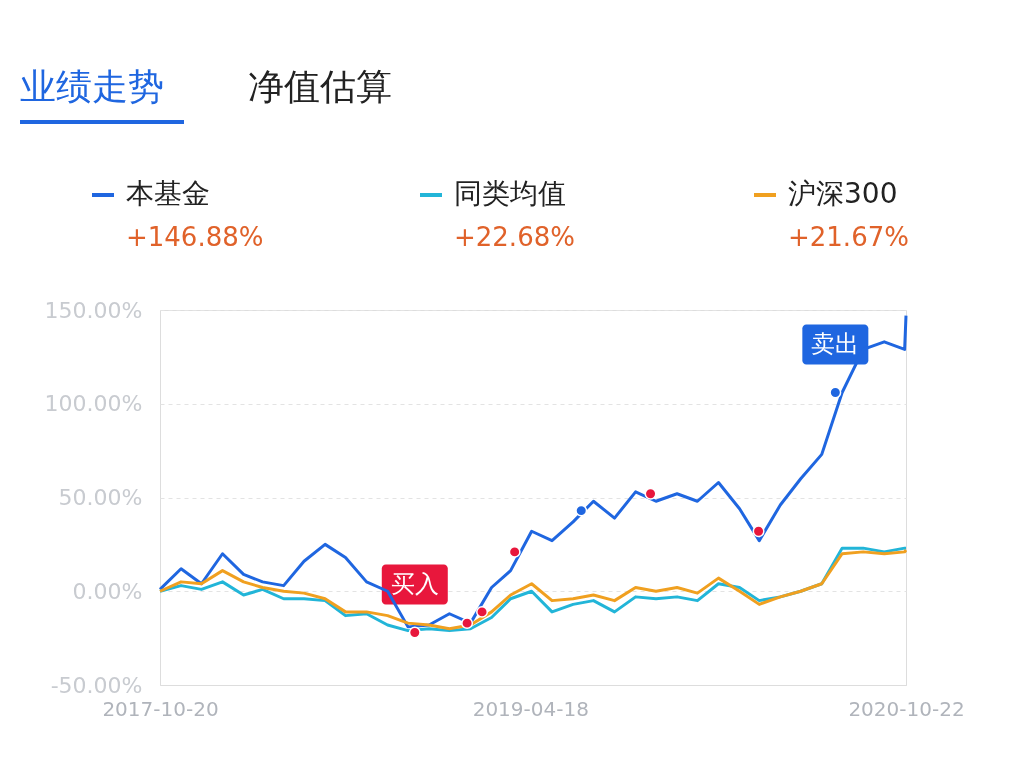 The image size is (1019, 776). I want to click on x-tick-label: 2020-10-22, so click(906, 708).